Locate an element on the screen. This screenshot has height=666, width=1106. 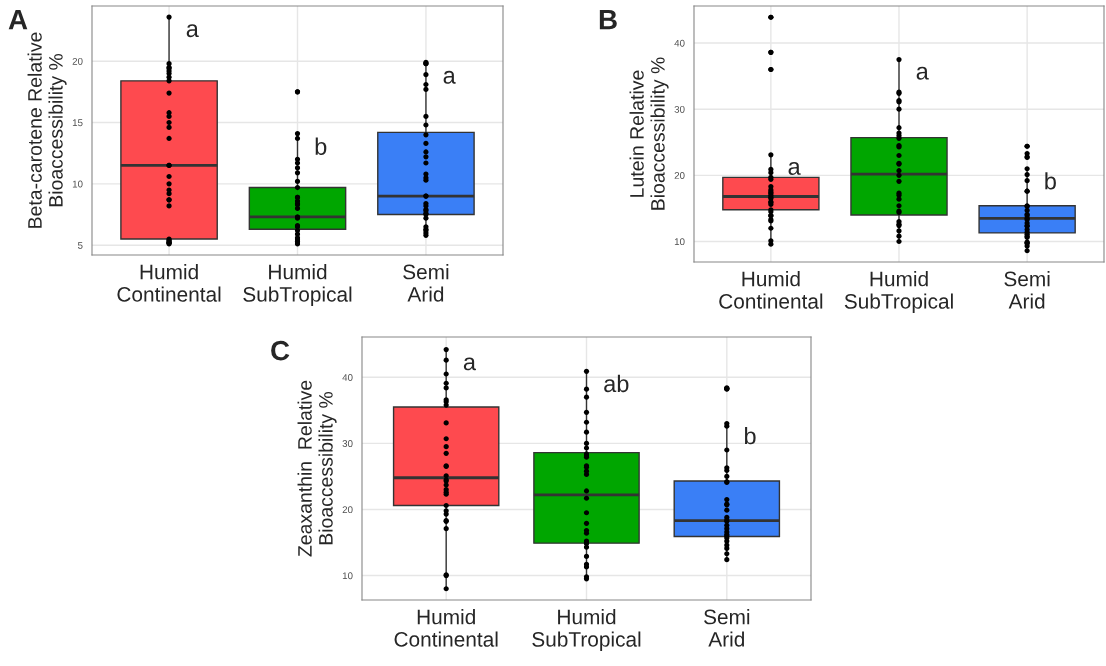
chart-title: C is located at coordinates (280, 350).